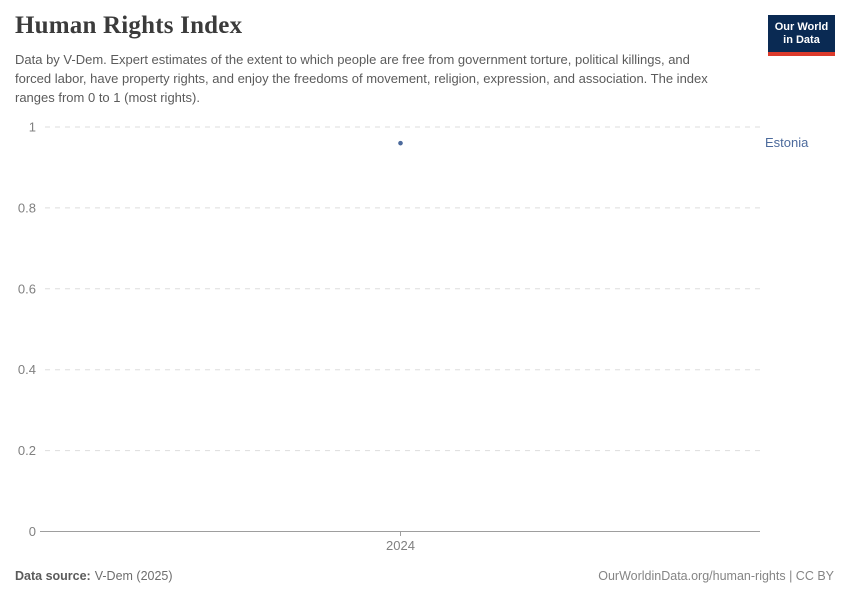 This screenshot has width=850, height=600. What do you see at coordinates (27, 288) in the screenshot?
I see `y-tick-label: 0.6` at bounding box center [27, 288].